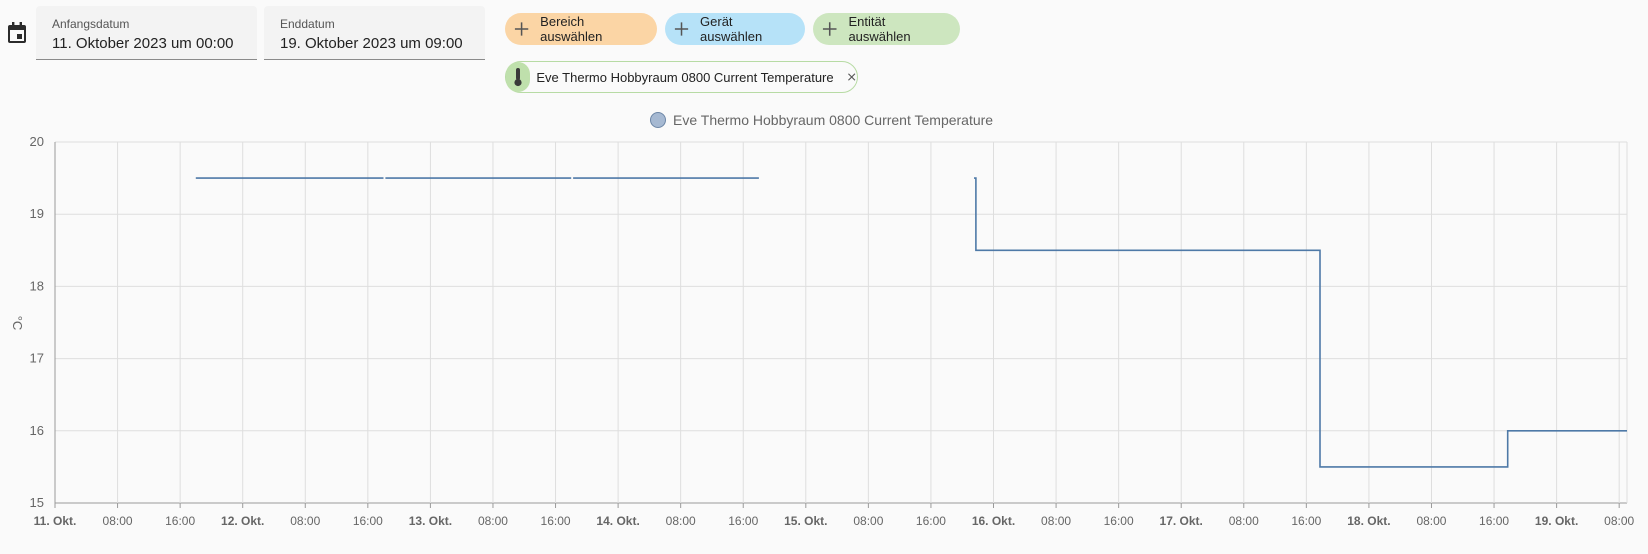  What do you see at coordinates (879, 29) in the screenshot?
I see `select-entity-label: Entität auswählen` at bounding box center [879, 29].